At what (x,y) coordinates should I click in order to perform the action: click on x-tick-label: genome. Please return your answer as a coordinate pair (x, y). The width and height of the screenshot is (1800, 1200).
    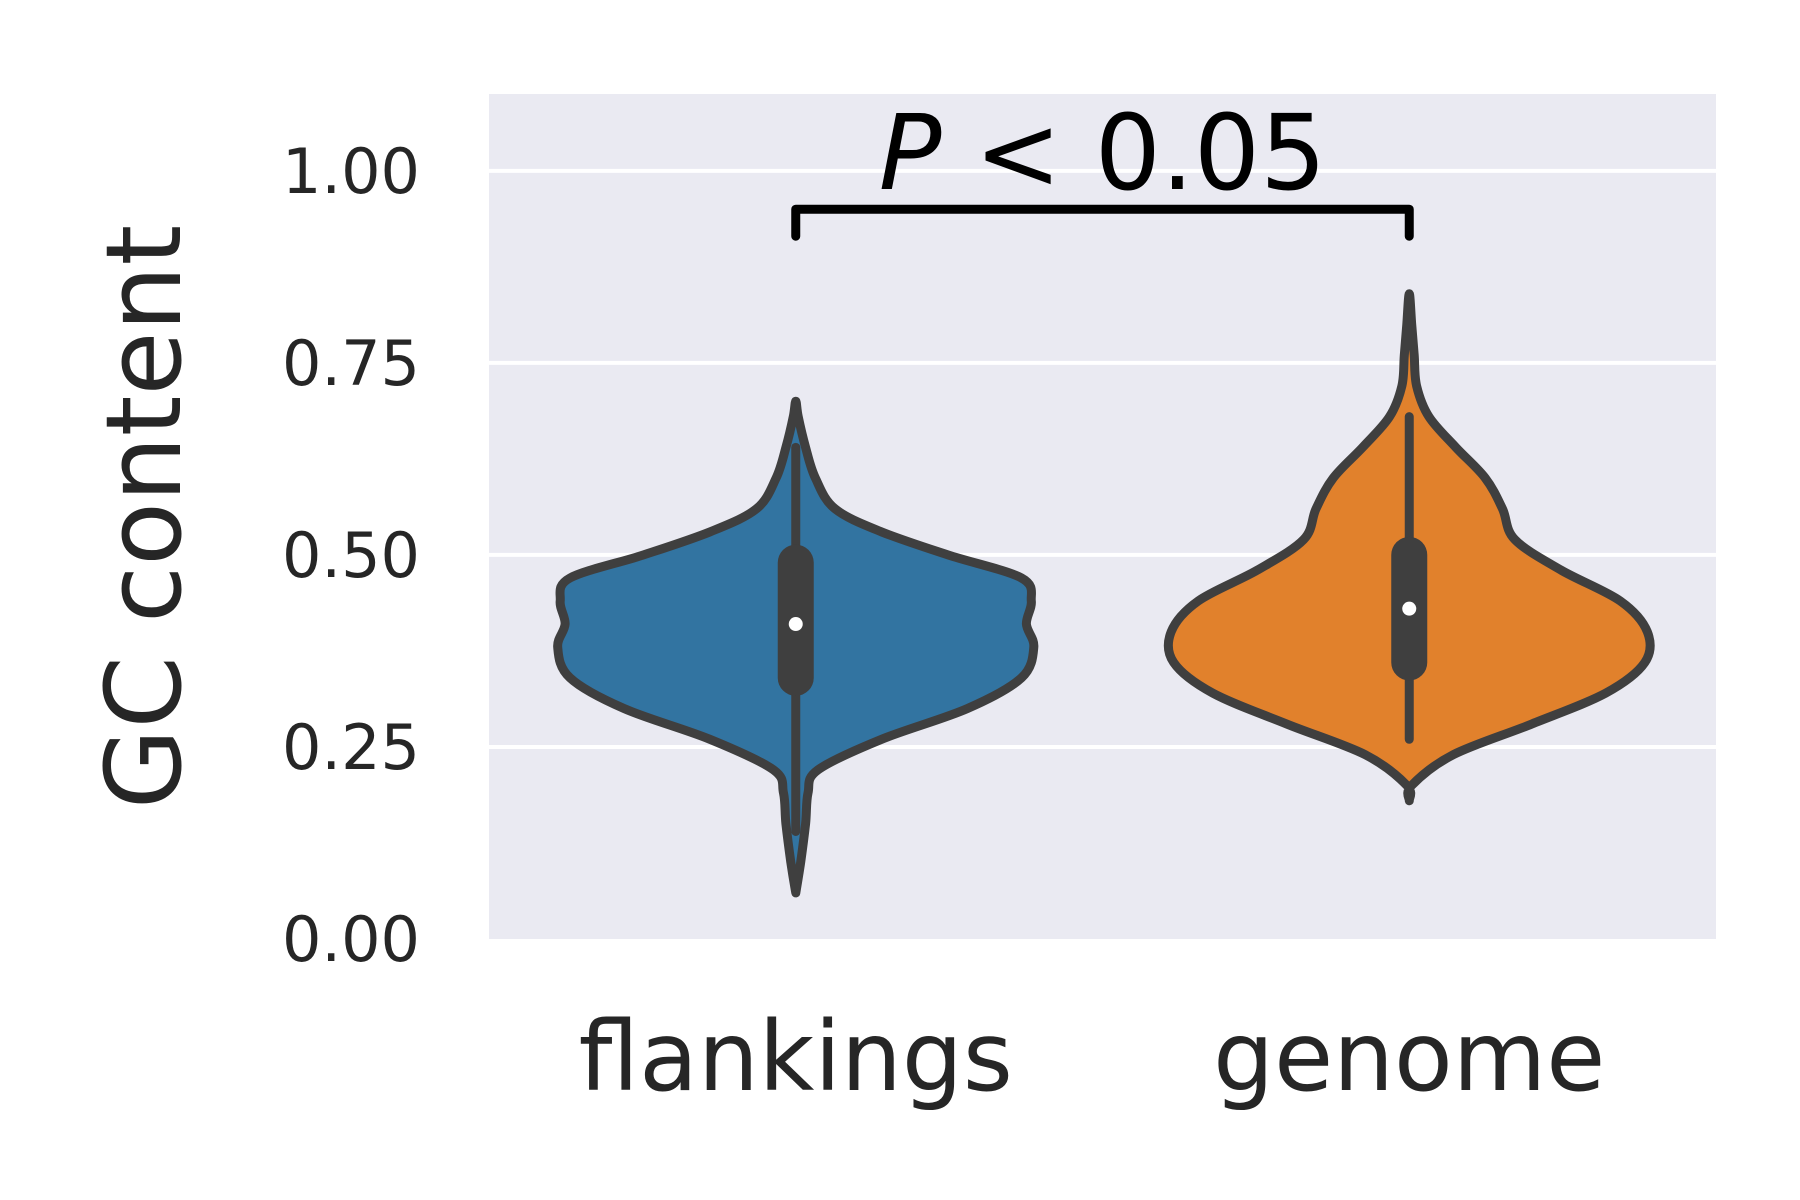
    Looking at the image, I should click on (1409, 1057).